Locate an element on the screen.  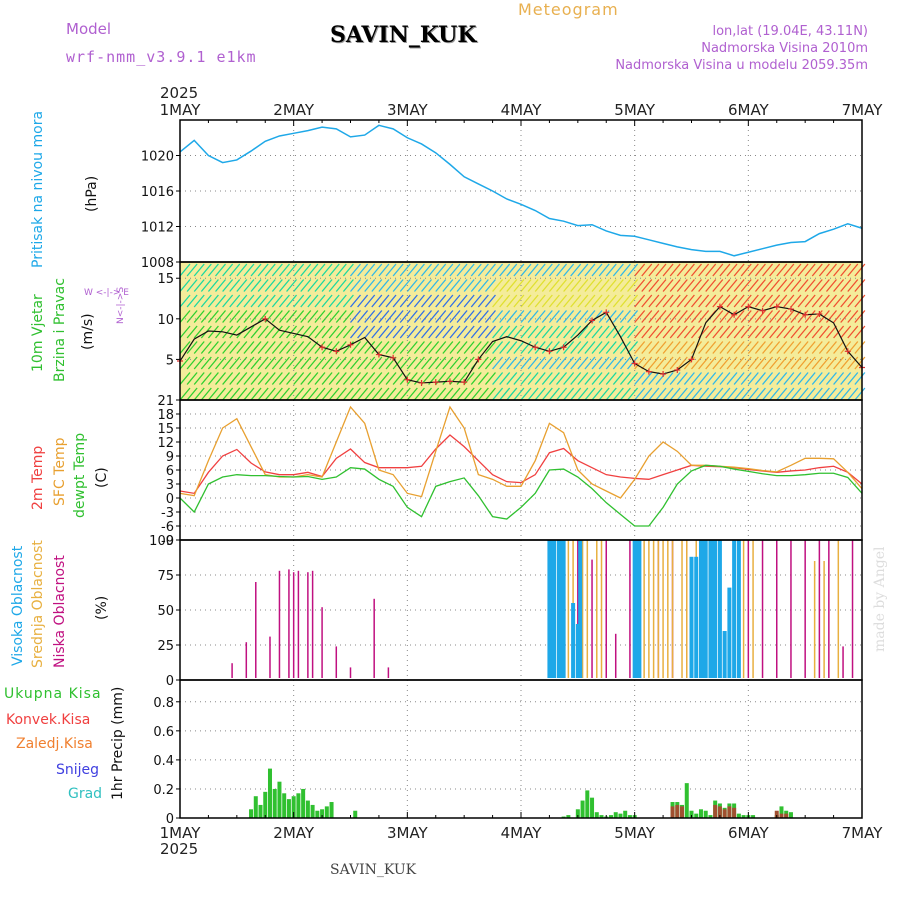
wind-tick-label: 15 is located at coordinates (165, 279).